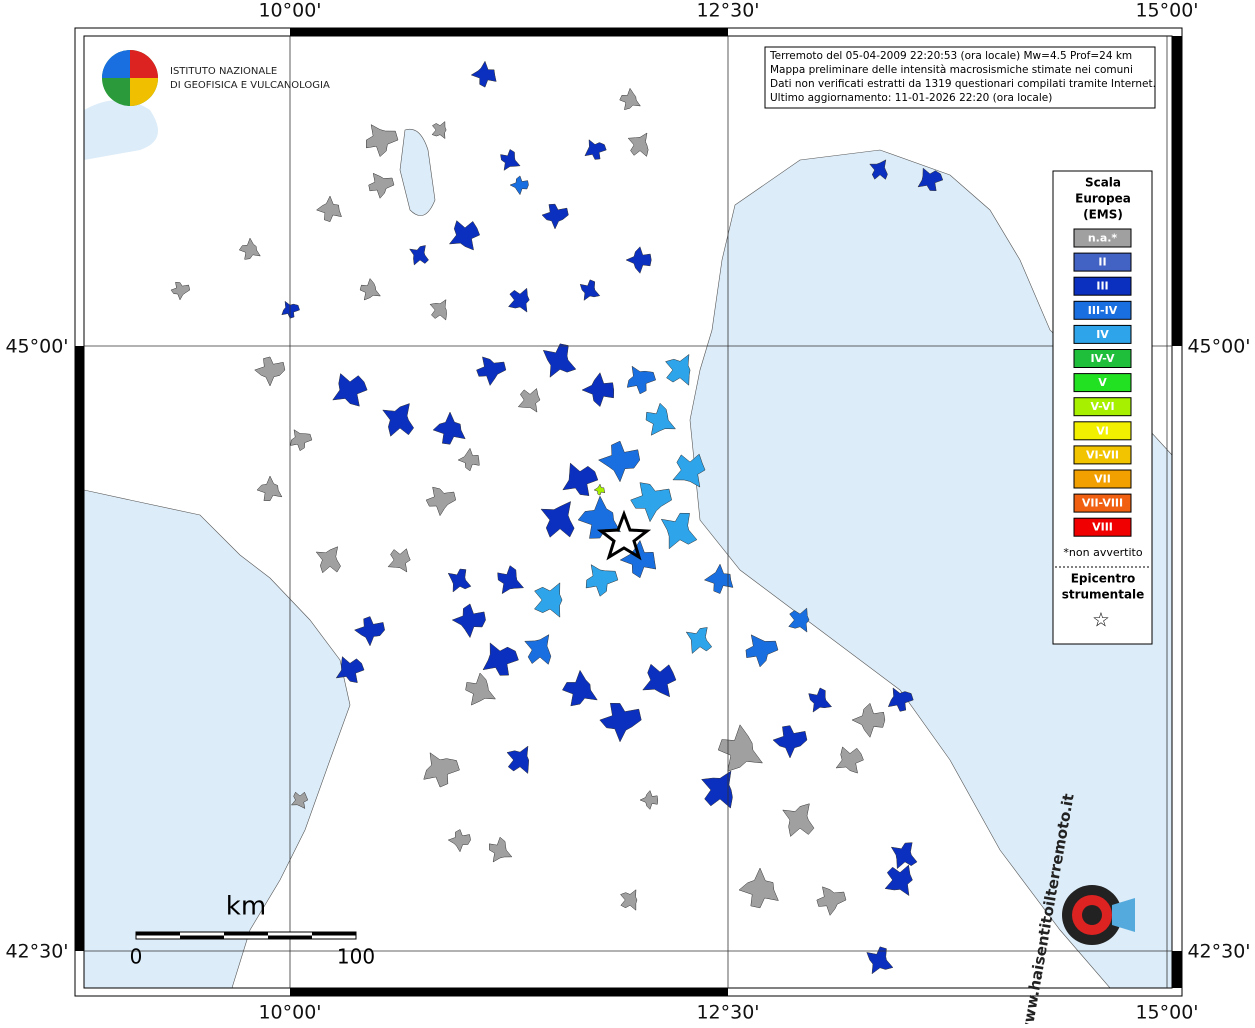 This screenshot has width=1255, height=1028. What do you see at coordinates (624, 535) in the screenshot?
I see `epicentre-star` at bounding box center [624, 535].